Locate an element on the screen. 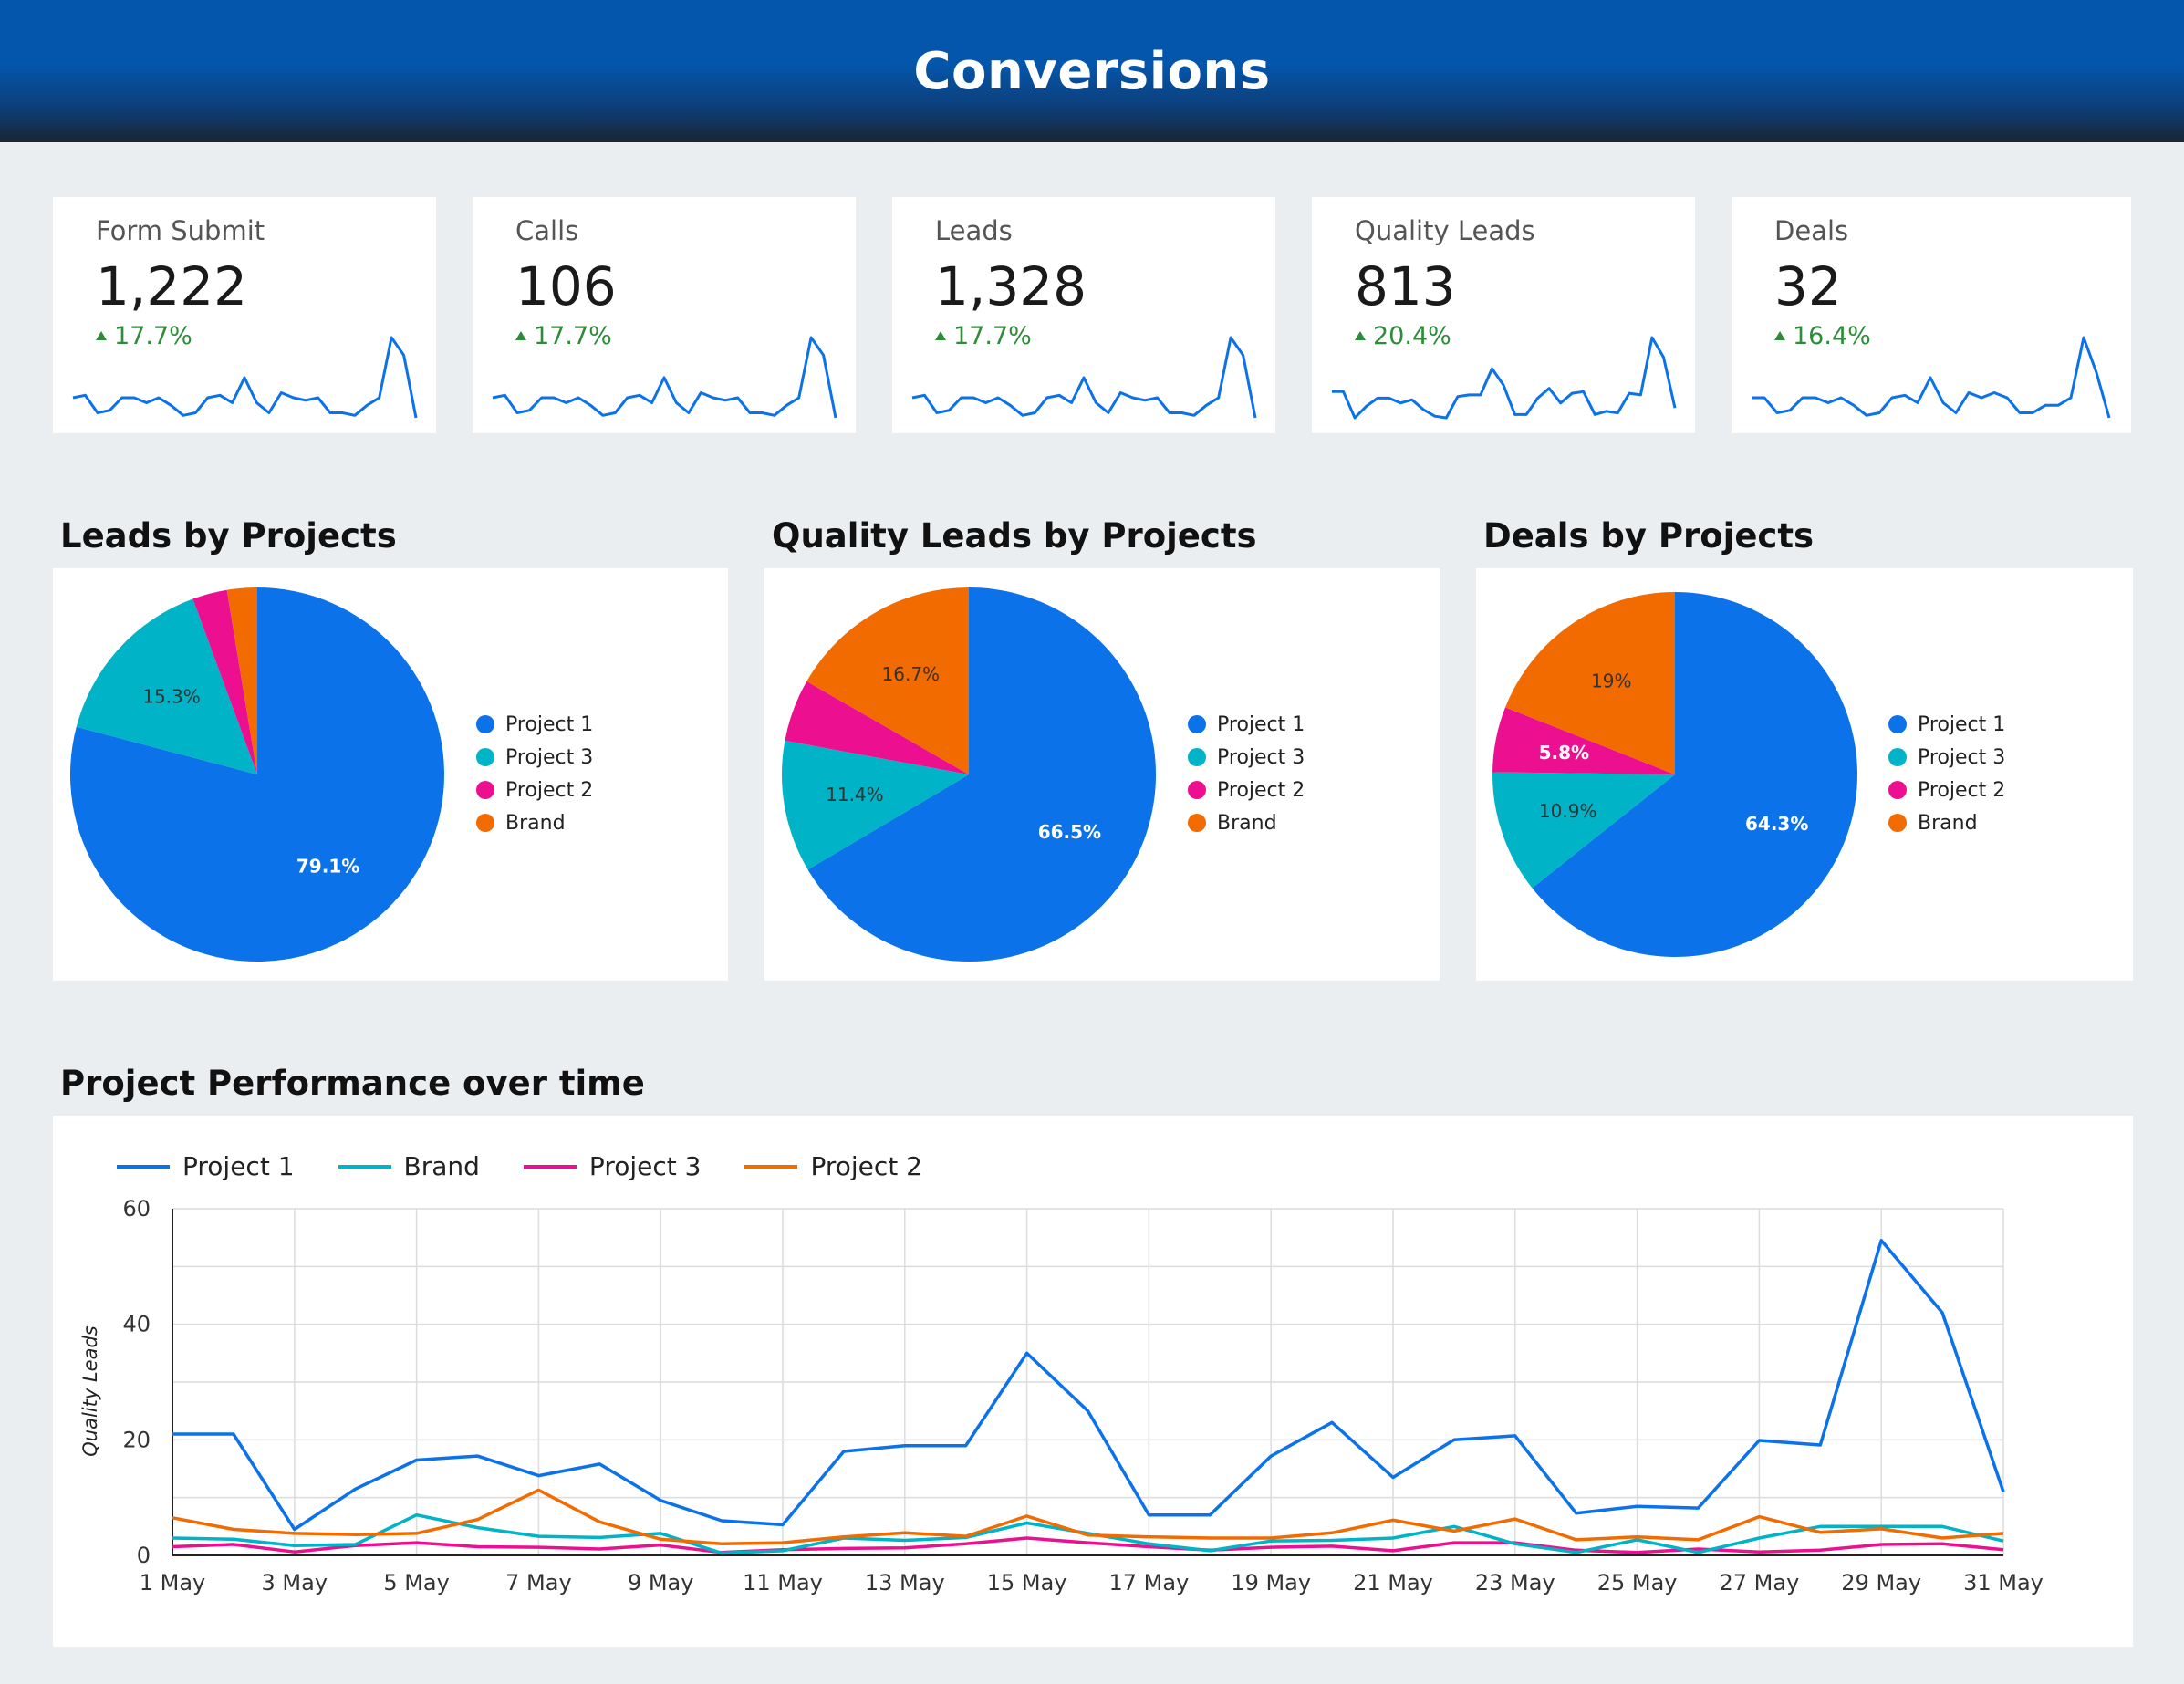  kpi-value: 1,328 is located at coordinates (1011, 286).